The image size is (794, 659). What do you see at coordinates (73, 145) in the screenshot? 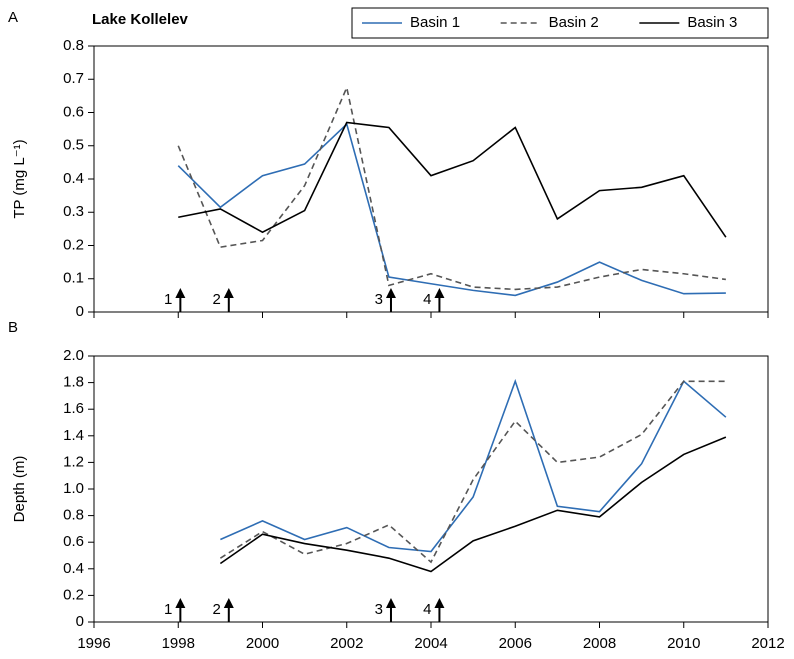
I see `y-tick-label: 0.5` at bounding box center [73, 145].